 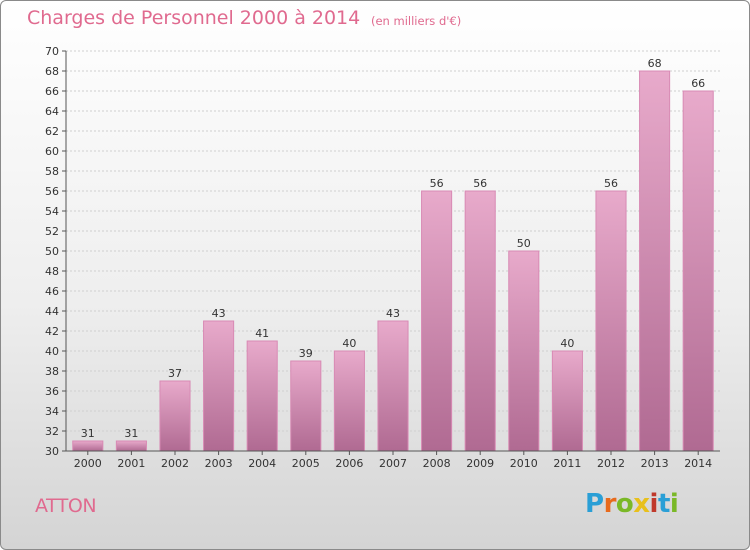 What do you see at coordinates (306, 406) in the screenshot?
I see `bar-2005` at bounding box center [306, 406].